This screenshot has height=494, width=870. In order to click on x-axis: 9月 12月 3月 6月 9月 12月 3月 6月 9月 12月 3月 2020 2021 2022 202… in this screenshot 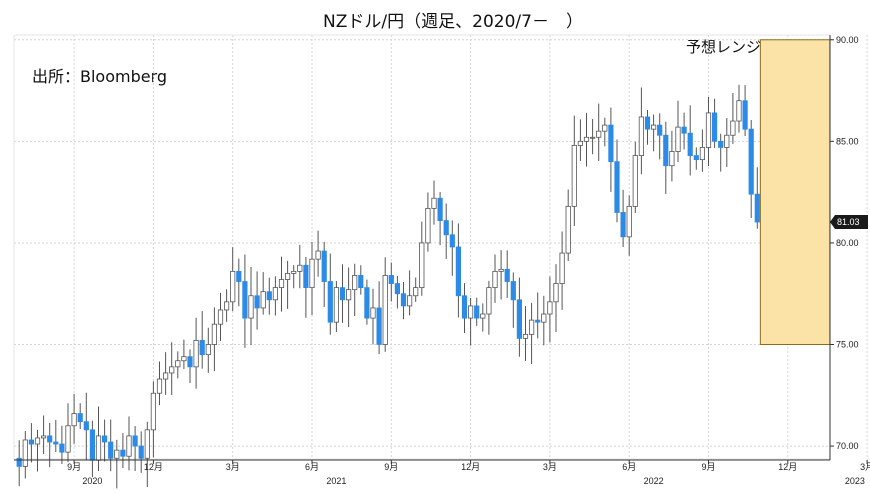, I will do `click(468, 473)`.